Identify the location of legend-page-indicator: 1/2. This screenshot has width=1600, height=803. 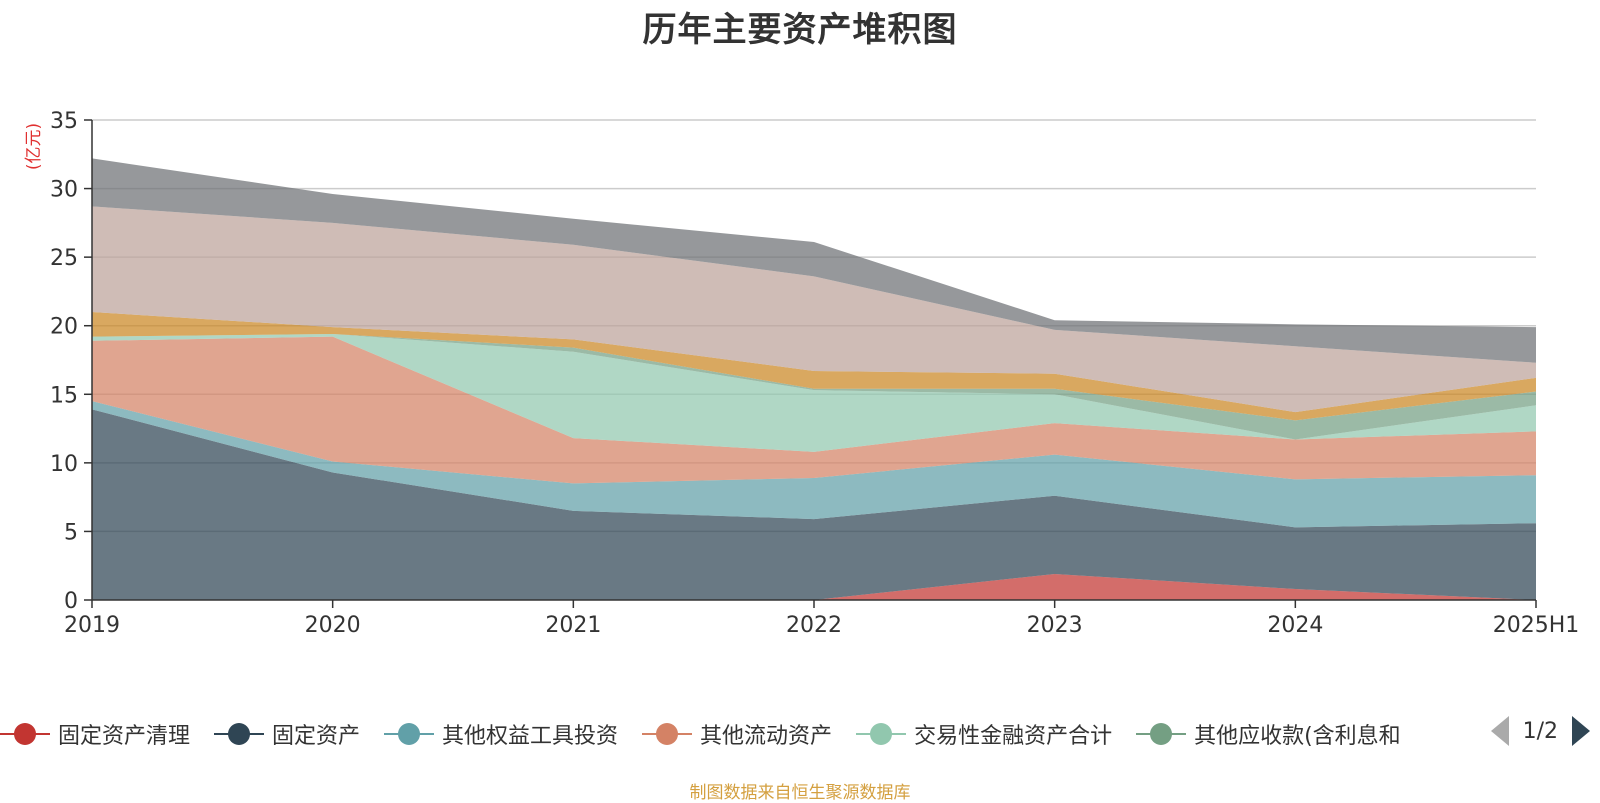
(1540, 731).